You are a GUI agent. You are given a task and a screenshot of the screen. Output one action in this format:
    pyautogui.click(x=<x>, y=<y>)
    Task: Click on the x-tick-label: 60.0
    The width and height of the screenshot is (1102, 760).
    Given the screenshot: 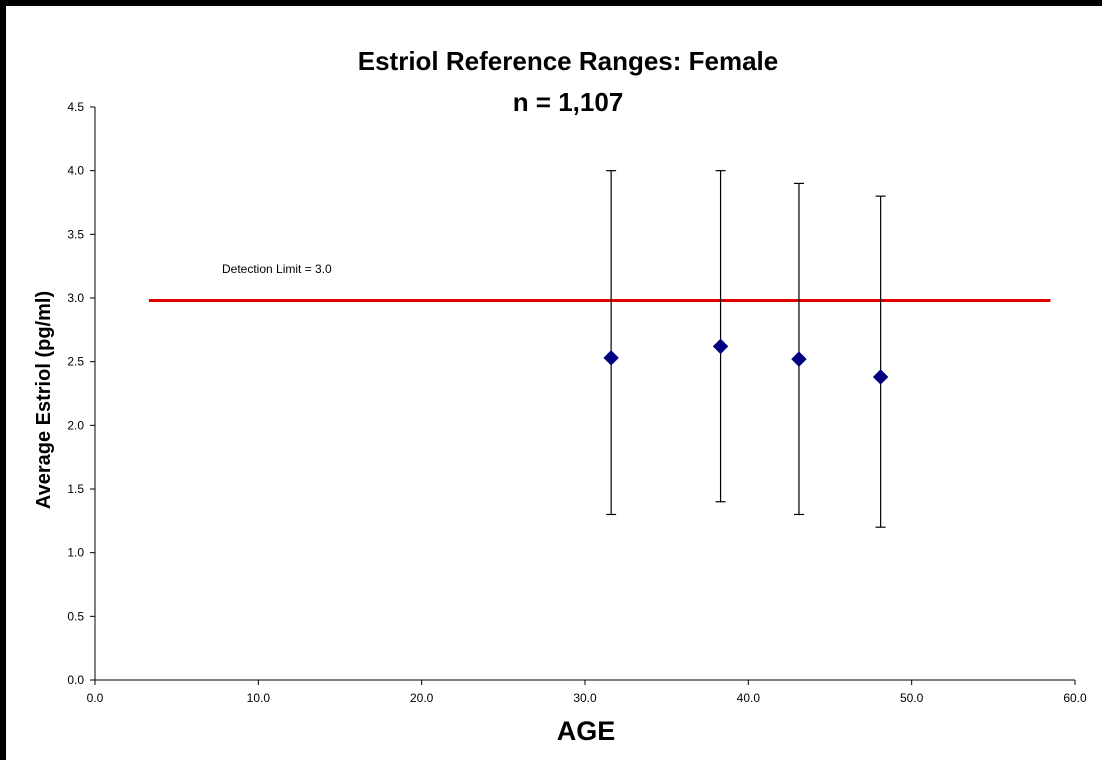 What is the action you would take?
    pyautogui.click(x=1075, y=698)
    